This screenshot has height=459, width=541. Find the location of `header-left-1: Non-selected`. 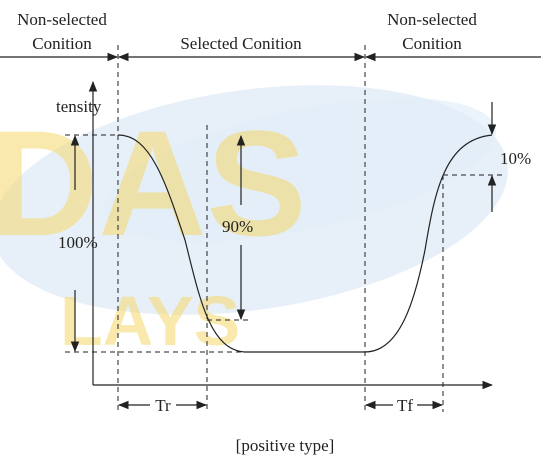

header-left-1: Non-selected is located at coordinates (62, 19).